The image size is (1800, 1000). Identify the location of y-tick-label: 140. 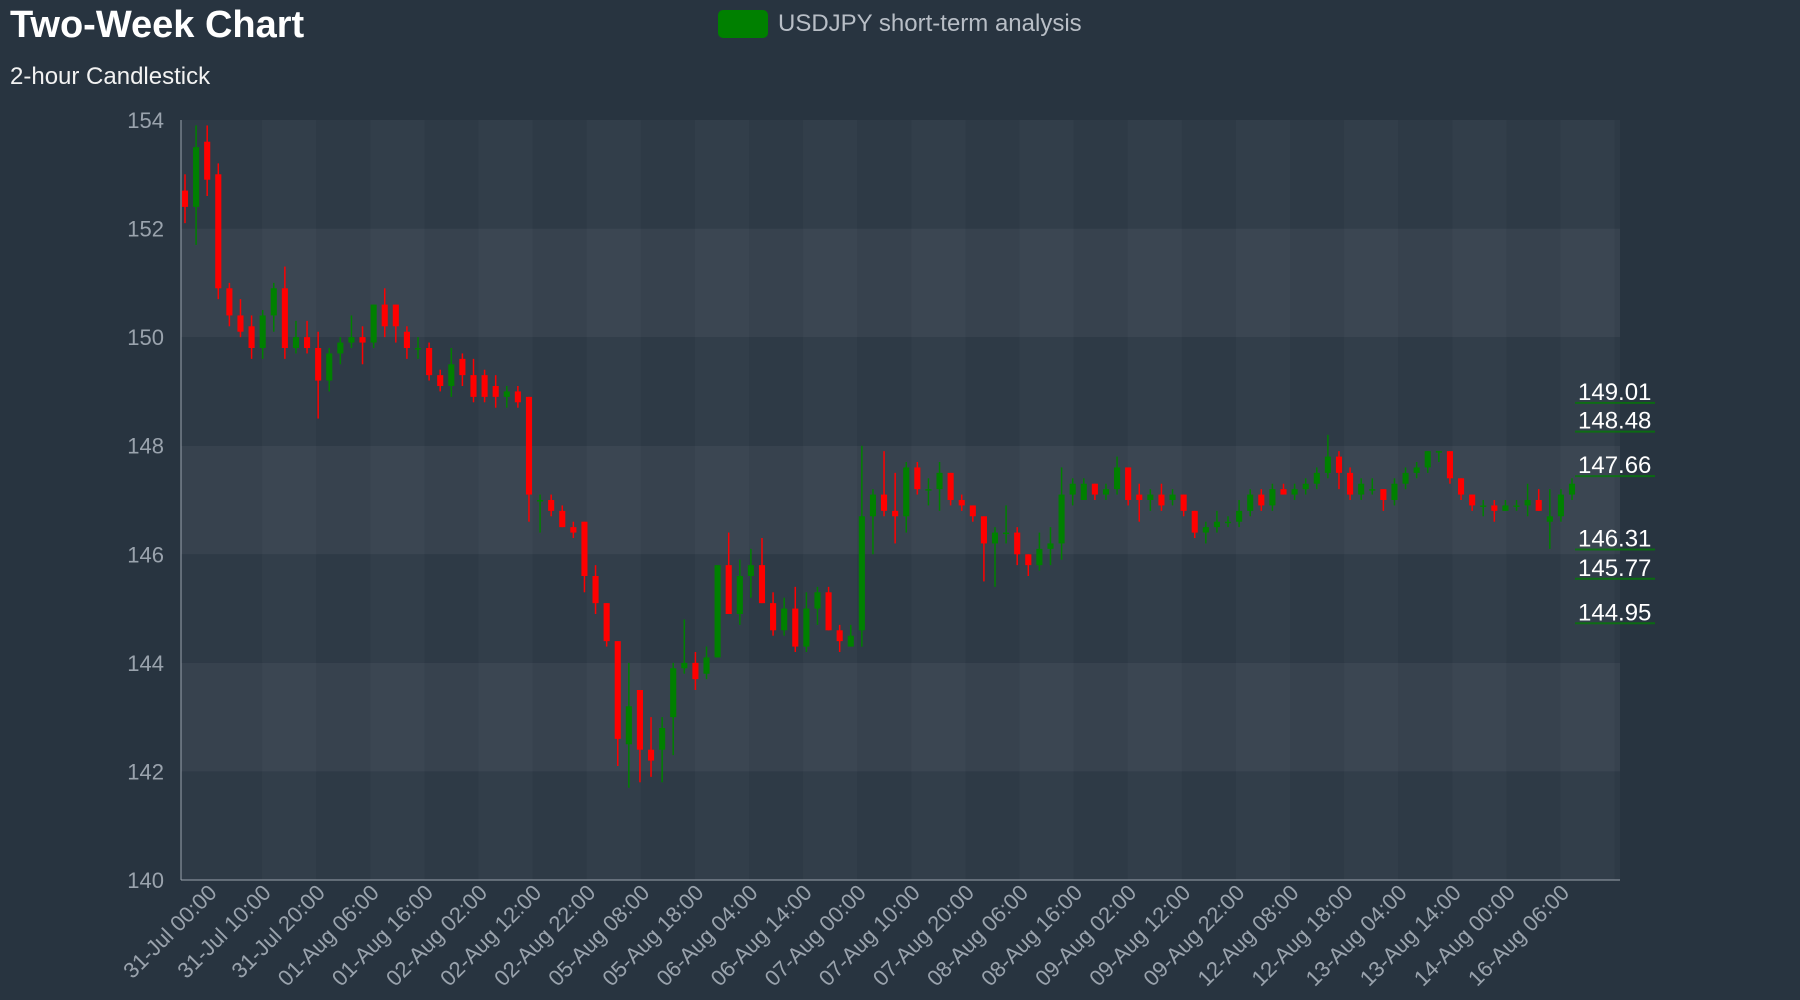
(145, 880).